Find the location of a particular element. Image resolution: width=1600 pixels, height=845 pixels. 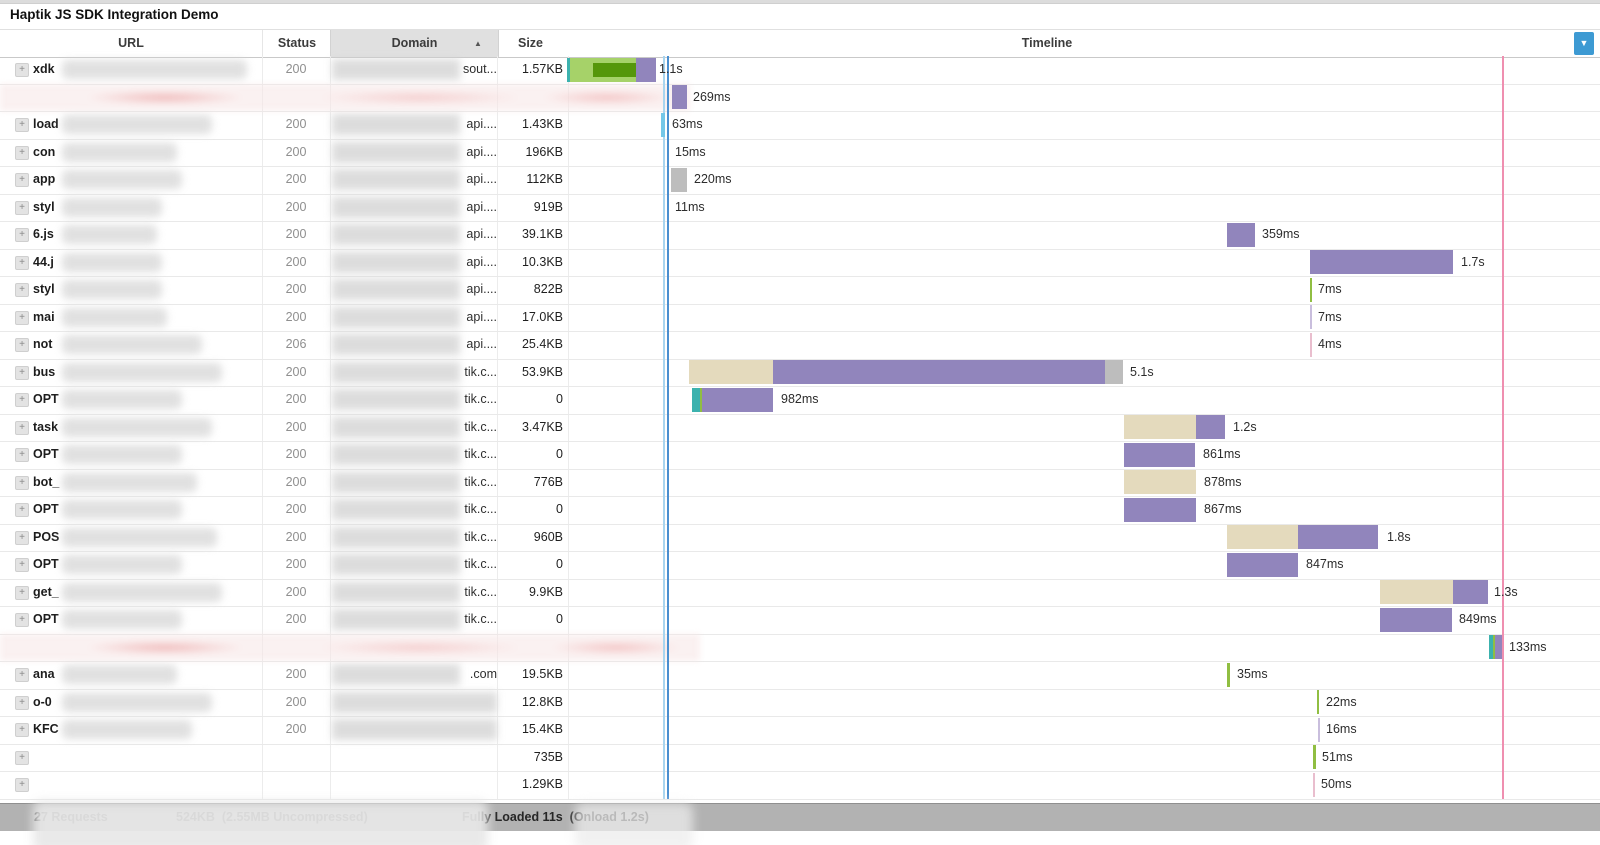

table-row: + POS 200 tik.c... 960B 1.8s is located at coordinates (800, 538).